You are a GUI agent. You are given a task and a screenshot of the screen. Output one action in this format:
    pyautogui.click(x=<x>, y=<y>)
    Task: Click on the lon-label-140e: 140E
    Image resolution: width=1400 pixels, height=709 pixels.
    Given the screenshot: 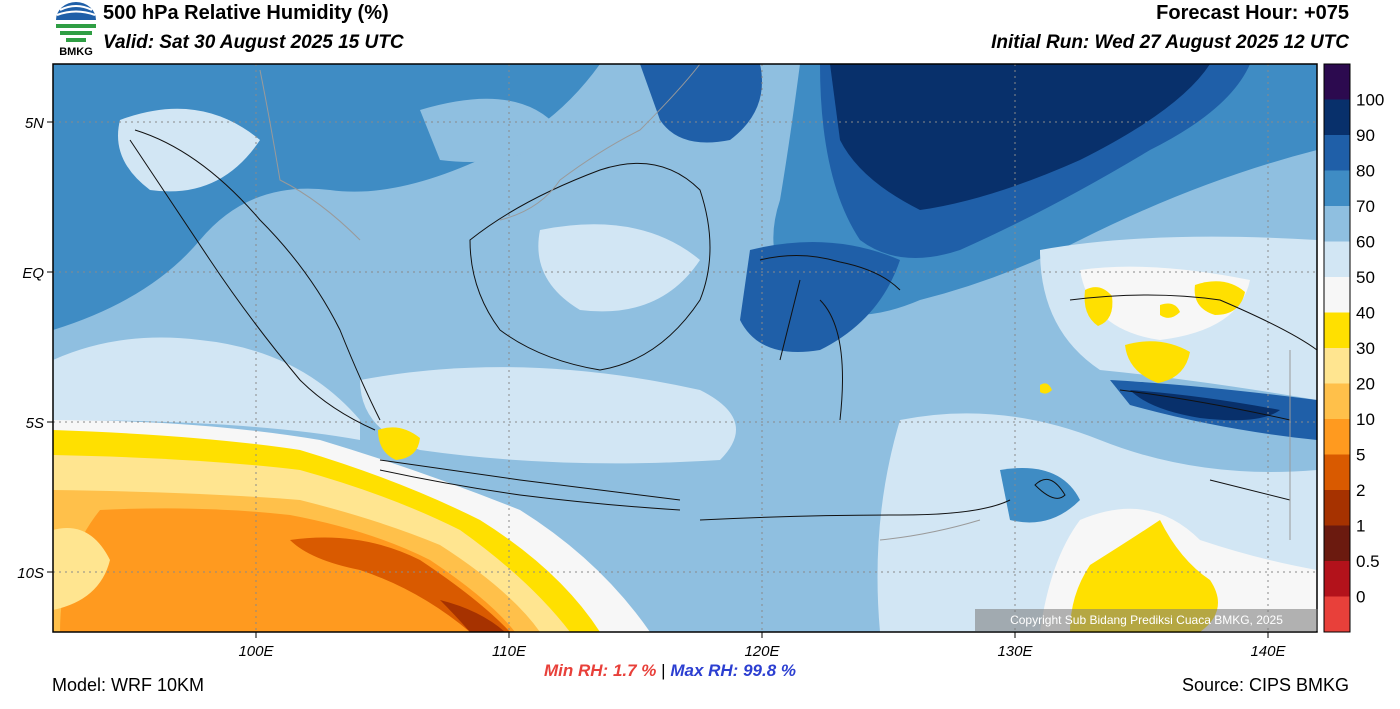 What is the action you would take?
    pyautogui.click(x=1268, y=651)
    